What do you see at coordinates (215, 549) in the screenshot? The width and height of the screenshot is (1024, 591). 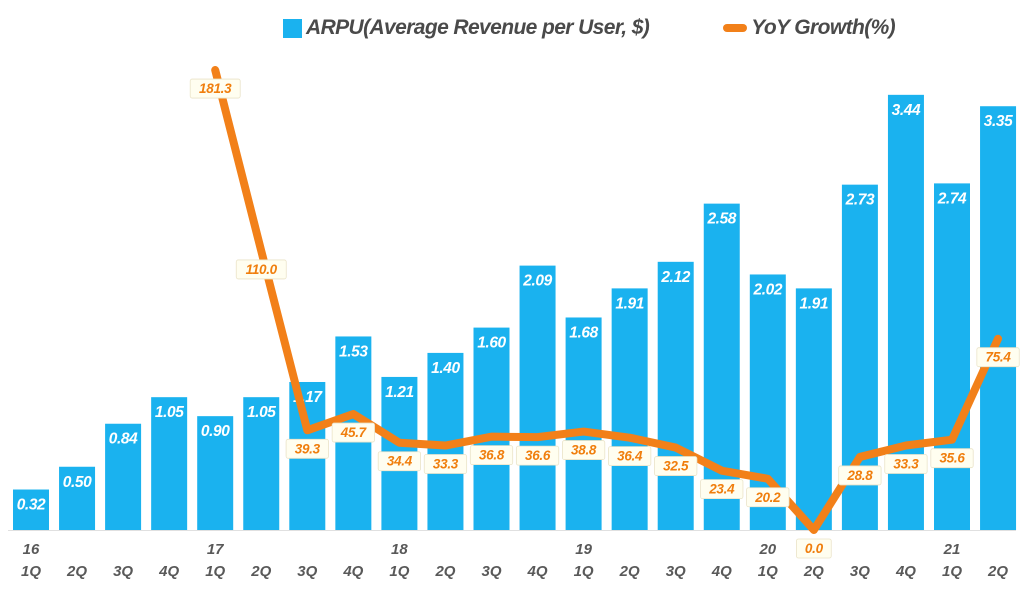 I see `axis-year-label: 17` at bounding box center [215, 549].